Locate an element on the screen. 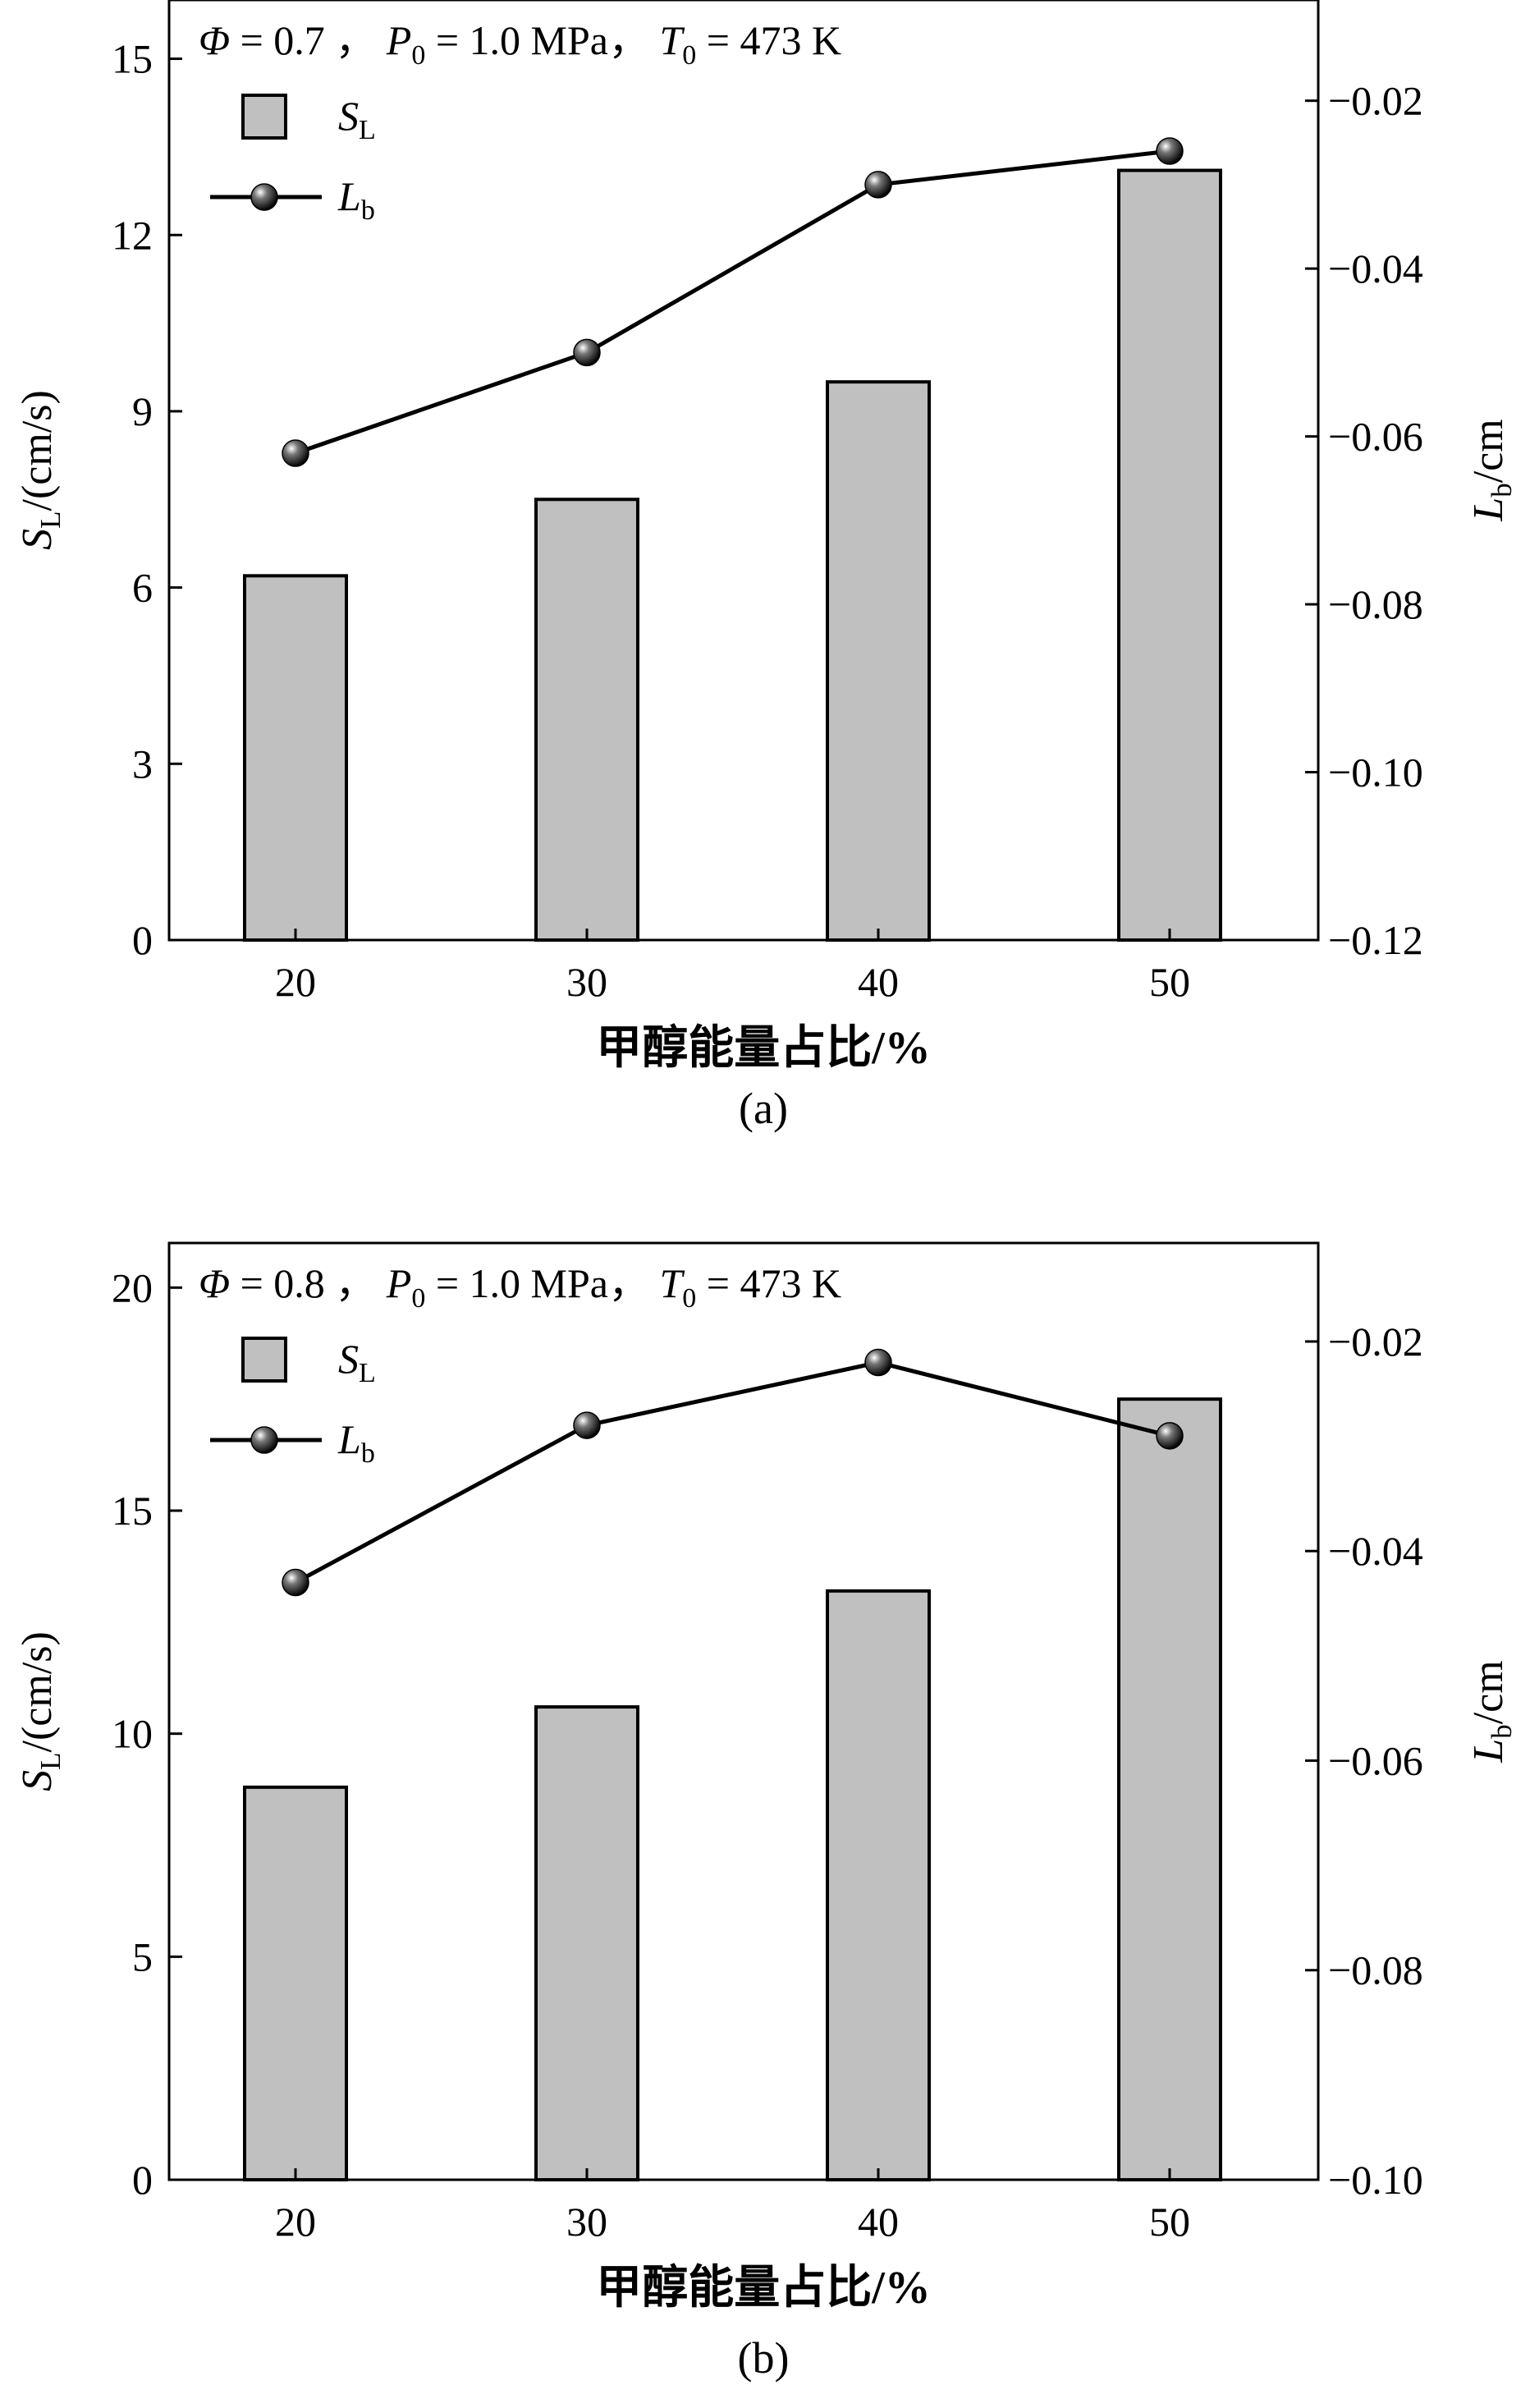 The width and height of the screenshot is (1530, 2408). condition-text: Φ = 0.7 ， P0 = 1.0 MPa， T0 = 473 K is located at coordinates (520, 44).